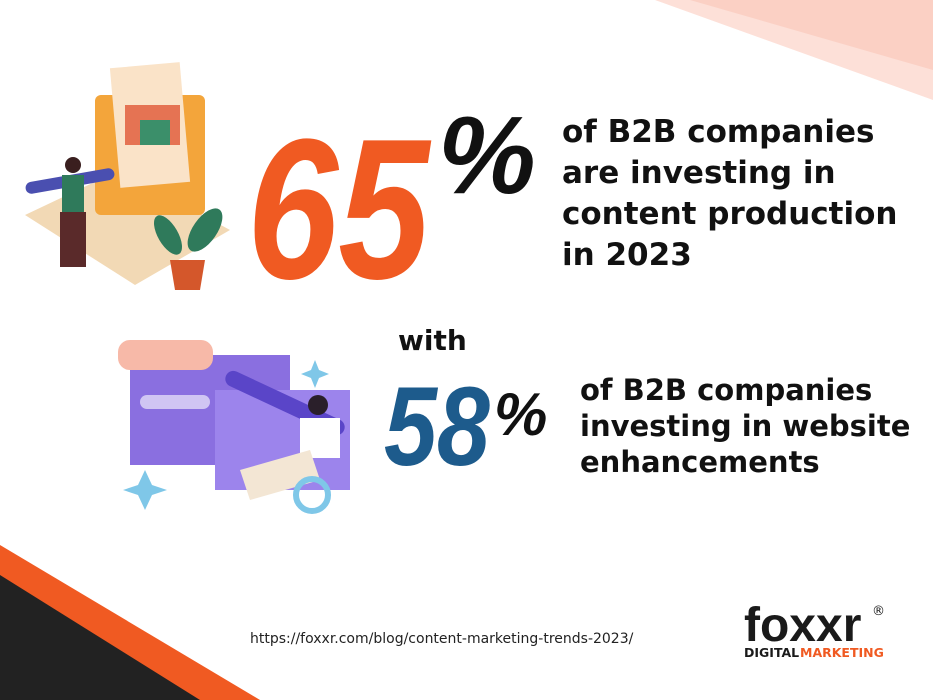  What do you see at coordinates (745, 426) in the screenshot?
I see `stat-text: investing in website` at bounding box center [745, 426].